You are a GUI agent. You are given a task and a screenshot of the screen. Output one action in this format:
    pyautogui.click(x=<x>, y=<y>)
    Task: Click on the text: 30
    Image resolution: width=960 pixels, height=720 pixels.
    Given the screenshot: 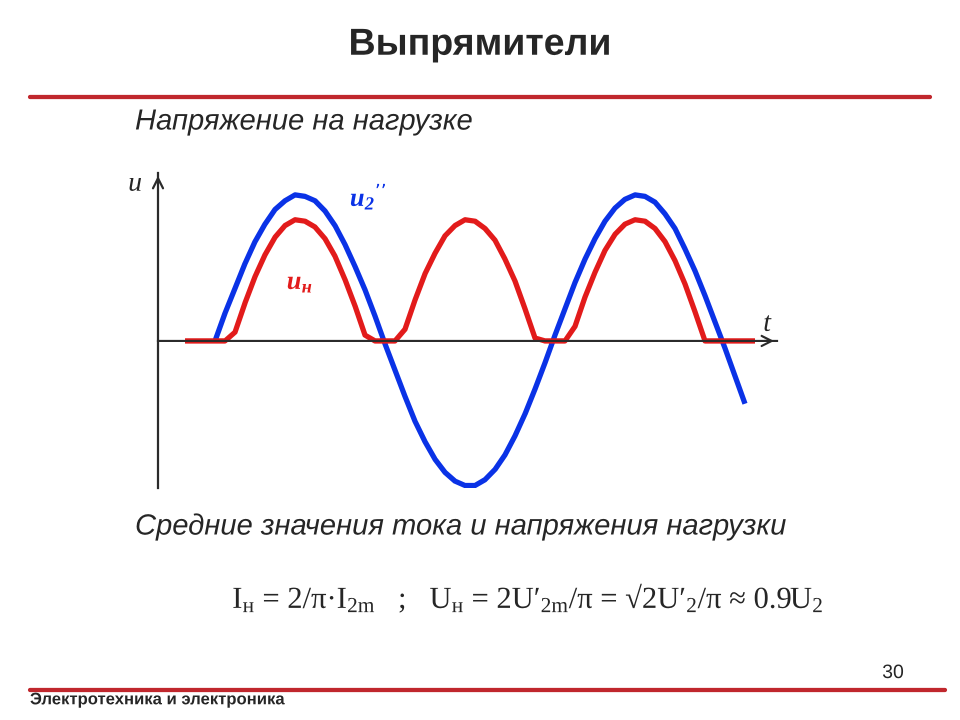 What is the action you would take?
    pyautogui.click(x=893, y=671)
    